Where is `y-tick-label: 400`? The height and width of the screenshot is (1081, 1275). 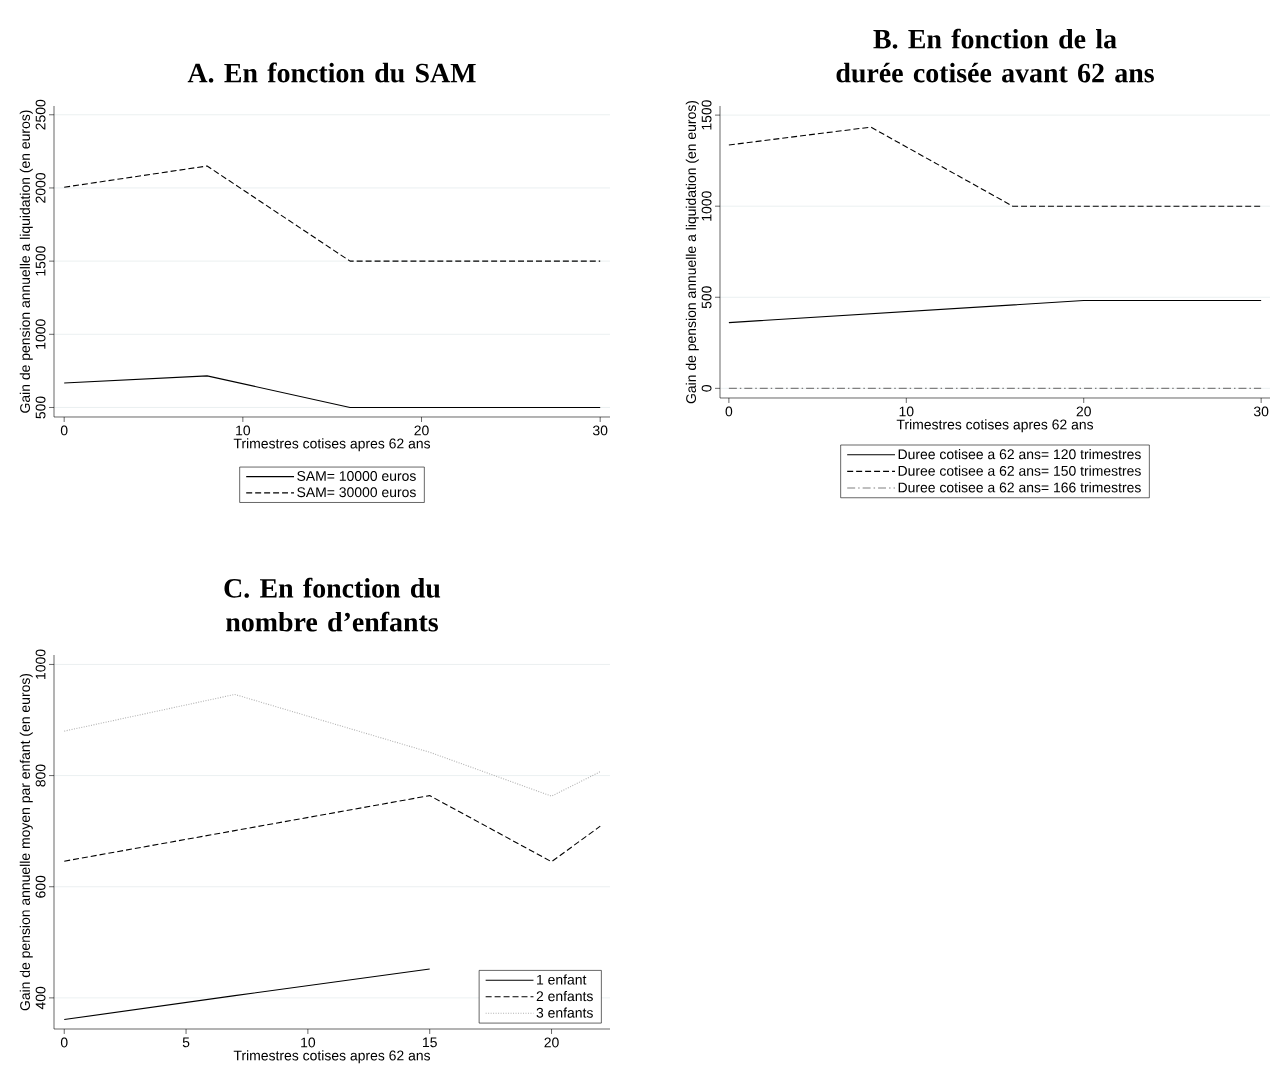
y-tick-label: 400 is located at coordinates (40, 998).